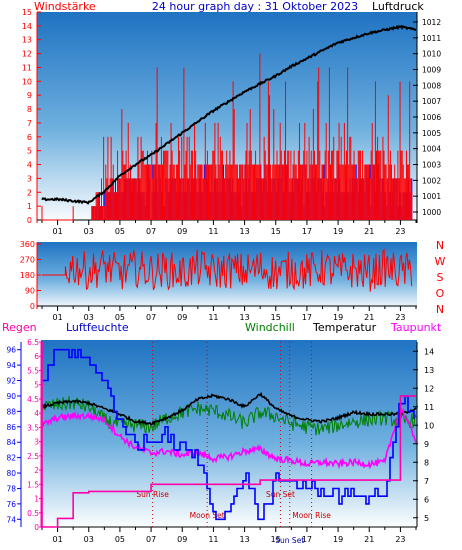 The image size is (462, 550). What do you see at coordinates (11, 473) in the screenshot?
I see `humidity-tick-label: 80` at bounding box center [11, 473].